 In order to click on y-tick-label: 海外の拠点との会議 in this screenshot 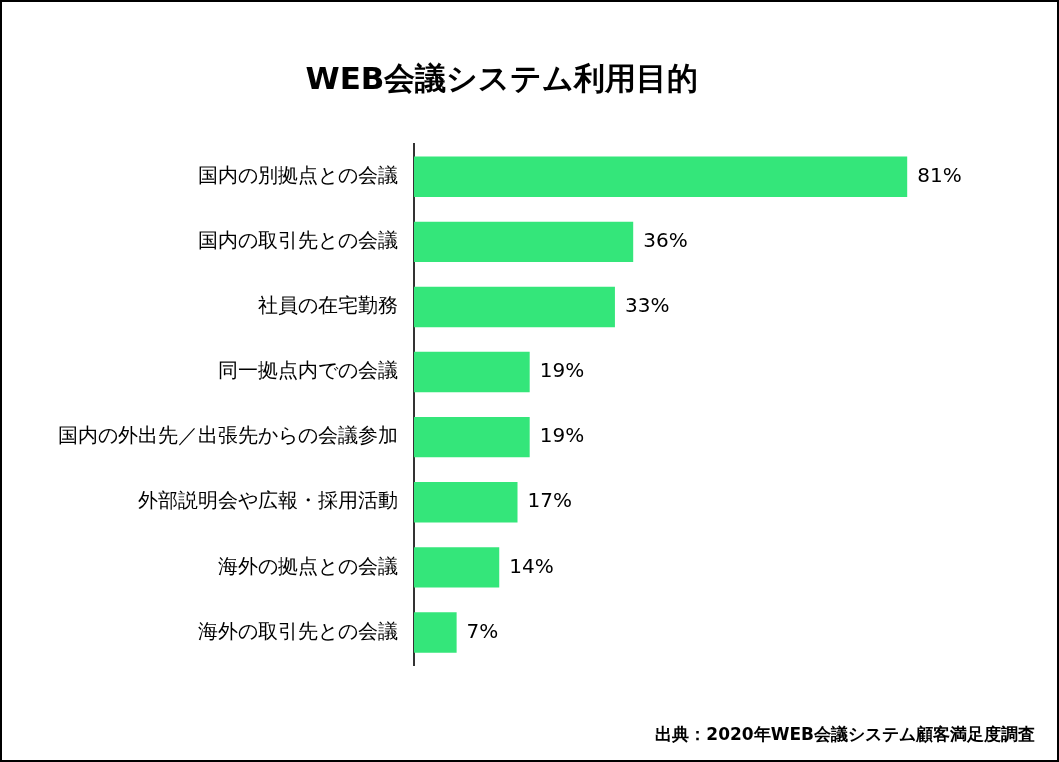, I will do `click(308, 565)`.